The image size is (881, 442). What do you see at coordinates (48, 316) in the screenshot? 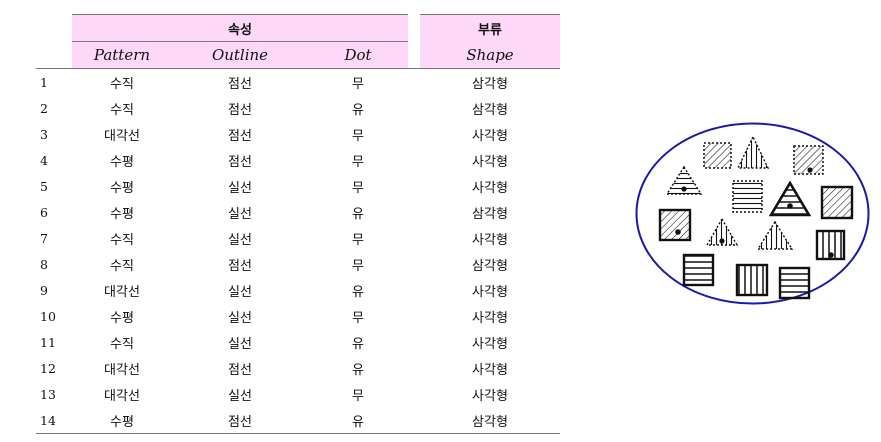
I see `row-index: 10` at bounding box center [48, 316].